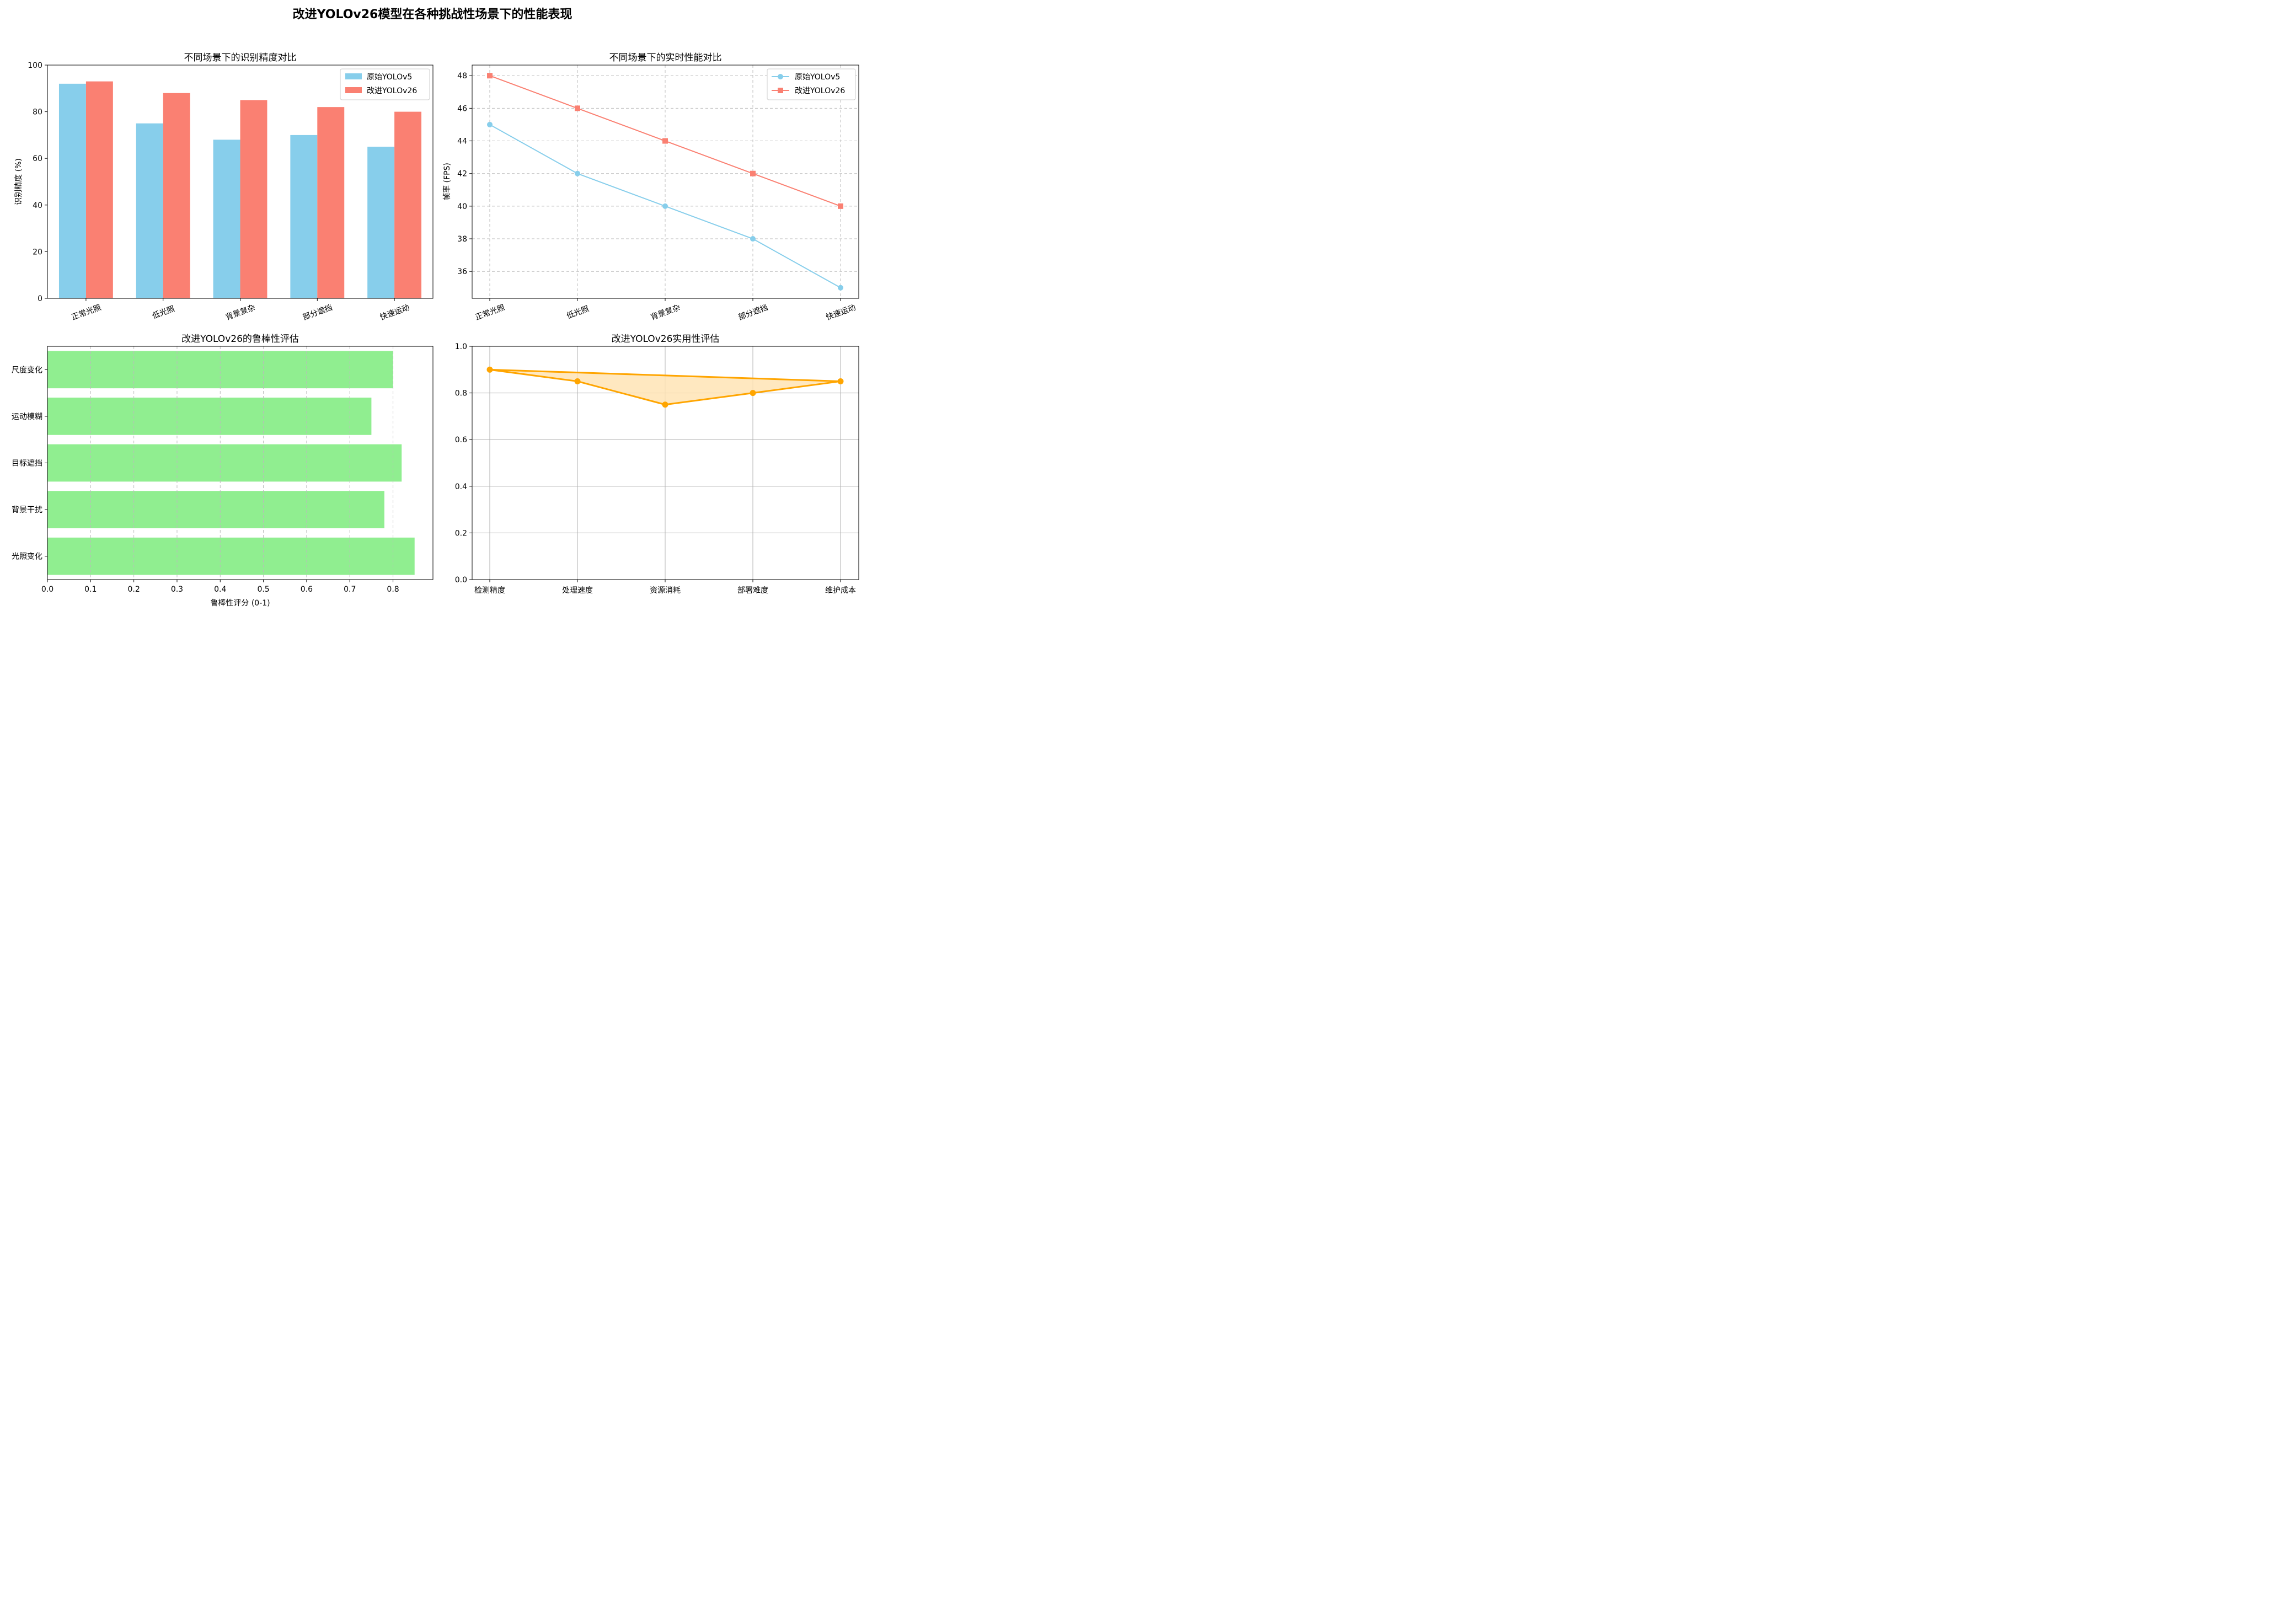 This screenshot has width=2290, height=1624. What do you see at coordinates (35, 66) in the screenshot?
I see `y-tick-label: 100` at bounding box center [35, 66].